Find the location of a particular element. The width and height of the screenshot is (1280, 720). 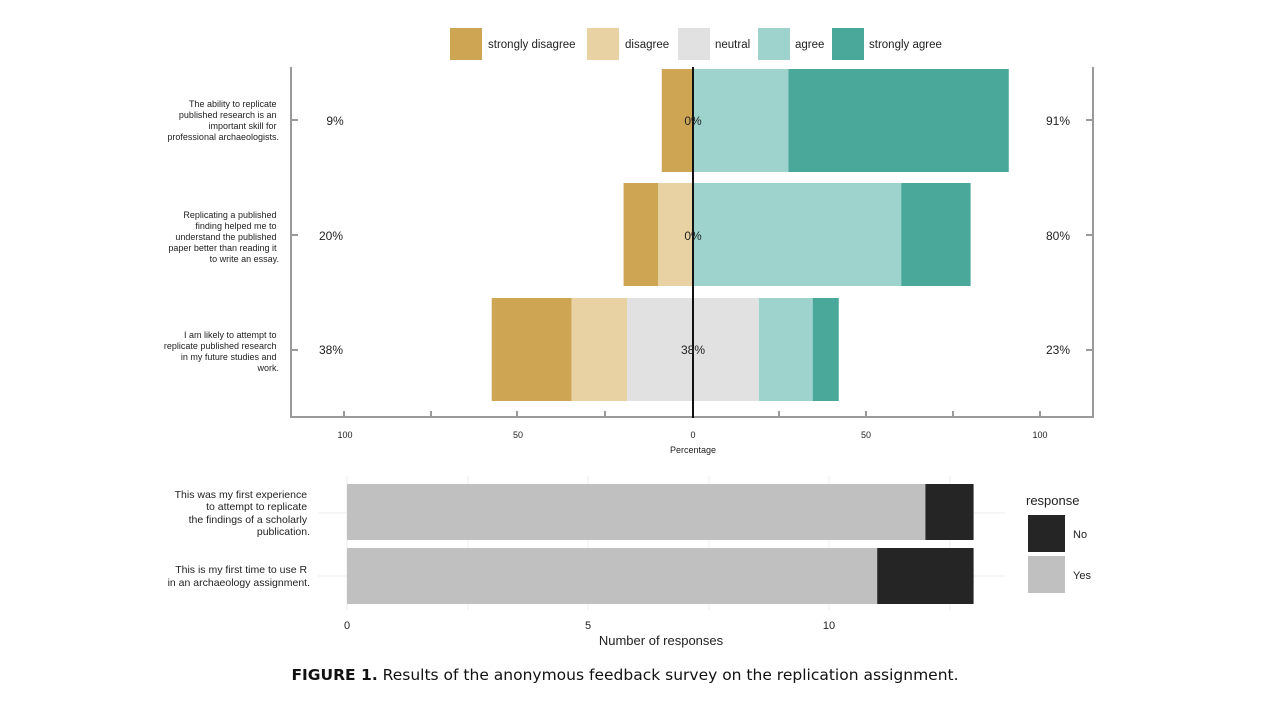

legend-swatch-no is located at coordinates (1046, 533).